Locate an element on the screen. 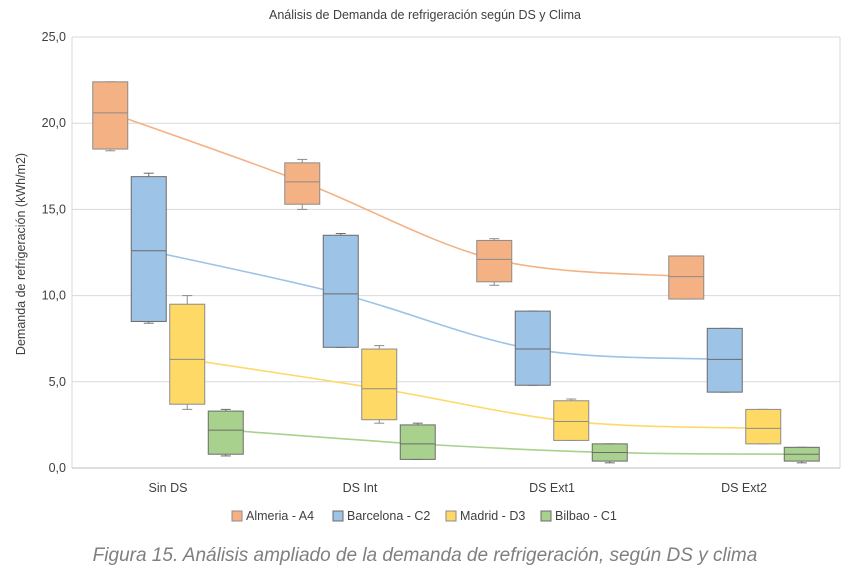 The height and width of the screenshot is (576, 850). y-axis: 0,0 5,0 10,0 15,0 20,0 25,0 is located at coordinates (54, 252).